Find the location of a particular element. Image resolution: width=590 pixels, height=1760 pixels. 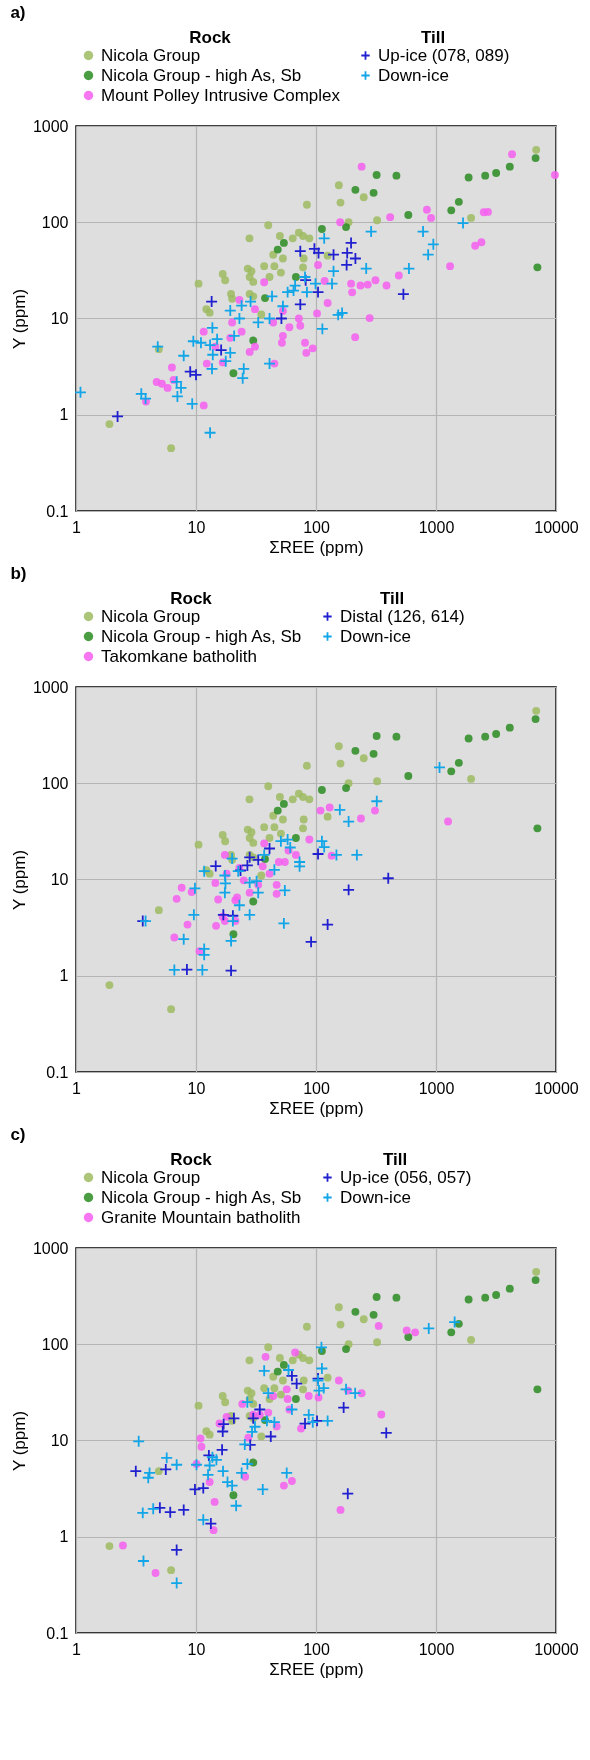

legend-label: Up-ice (078, 089) is located at coordinates (444, 55).